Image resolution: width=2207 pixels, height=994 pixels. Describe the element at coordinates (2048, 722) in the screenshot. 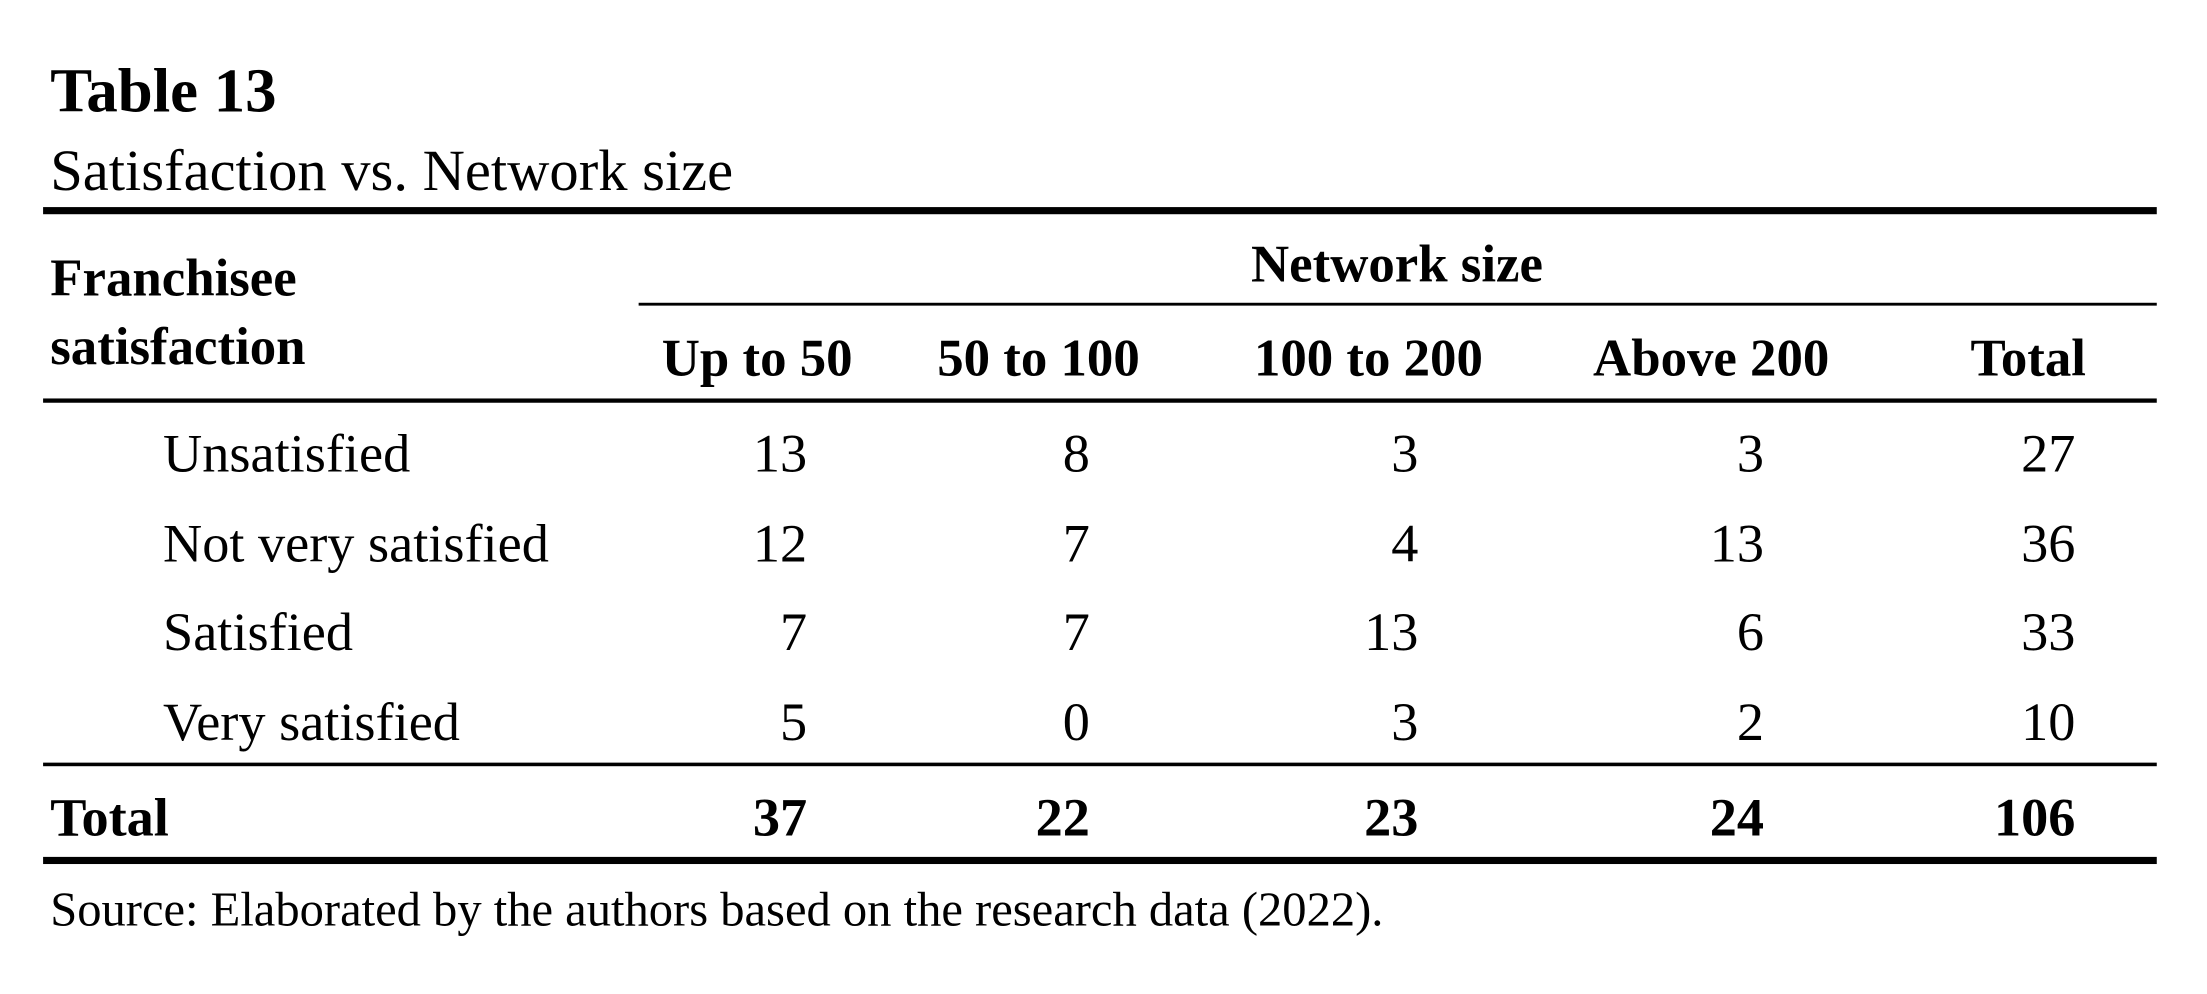

I see `cell: 10` at that location.